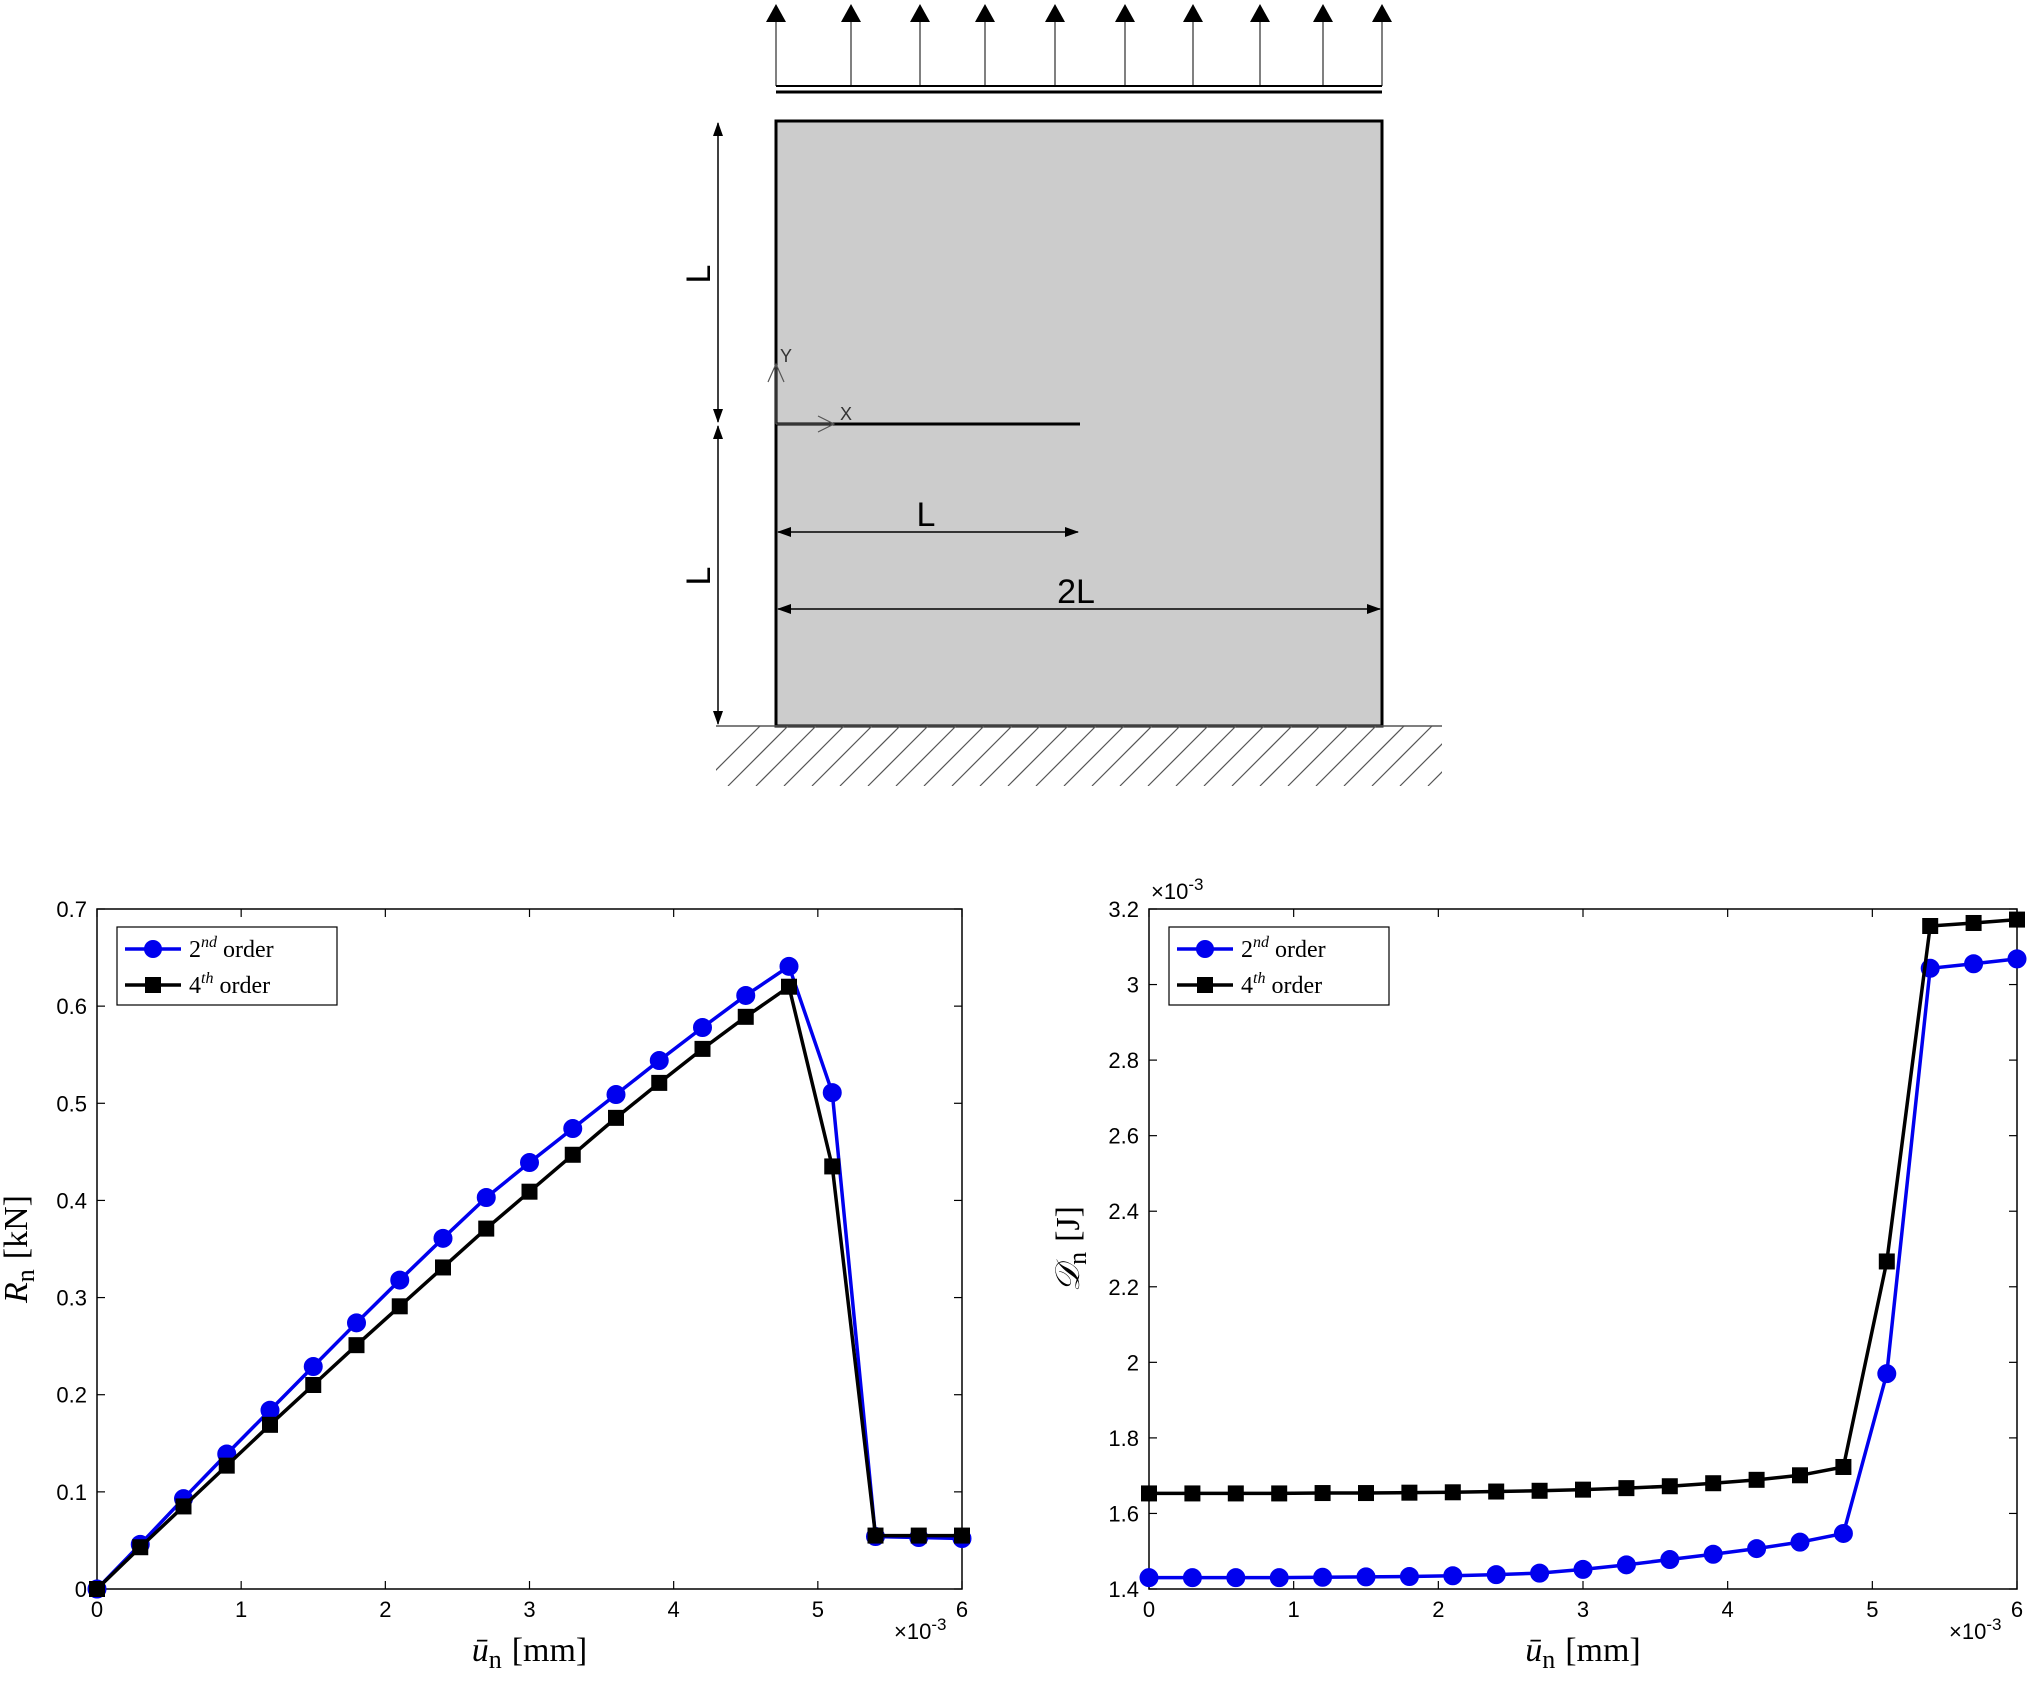 This screenshot has width=2027, height=1682. What do you see at coordinates (1123, 1211) in the screenshot?
I see `y-tick-label: 2.4` at bounding box center [1123, 1211].